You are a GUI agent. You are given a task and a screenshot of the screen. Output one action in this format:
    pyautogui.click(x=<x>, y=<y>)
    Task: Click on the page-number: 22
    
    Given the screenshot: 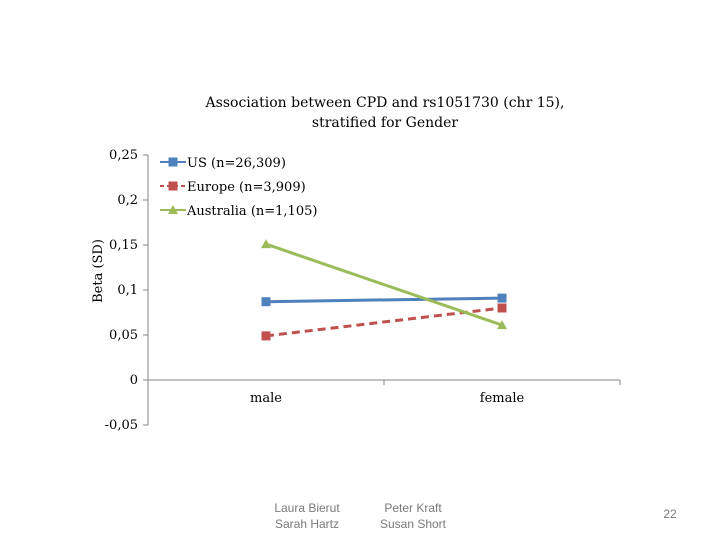 What is the action you would take?
    pyautogui.click(x=670, y=514)
    